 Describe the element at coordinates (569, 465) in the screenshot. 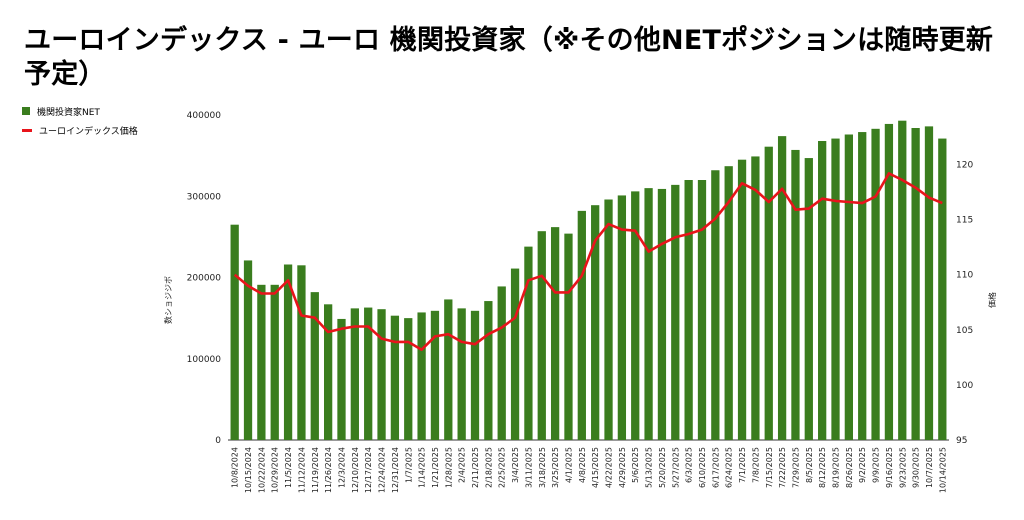

I see `x-tick-label: 4/1/2025` at that location.